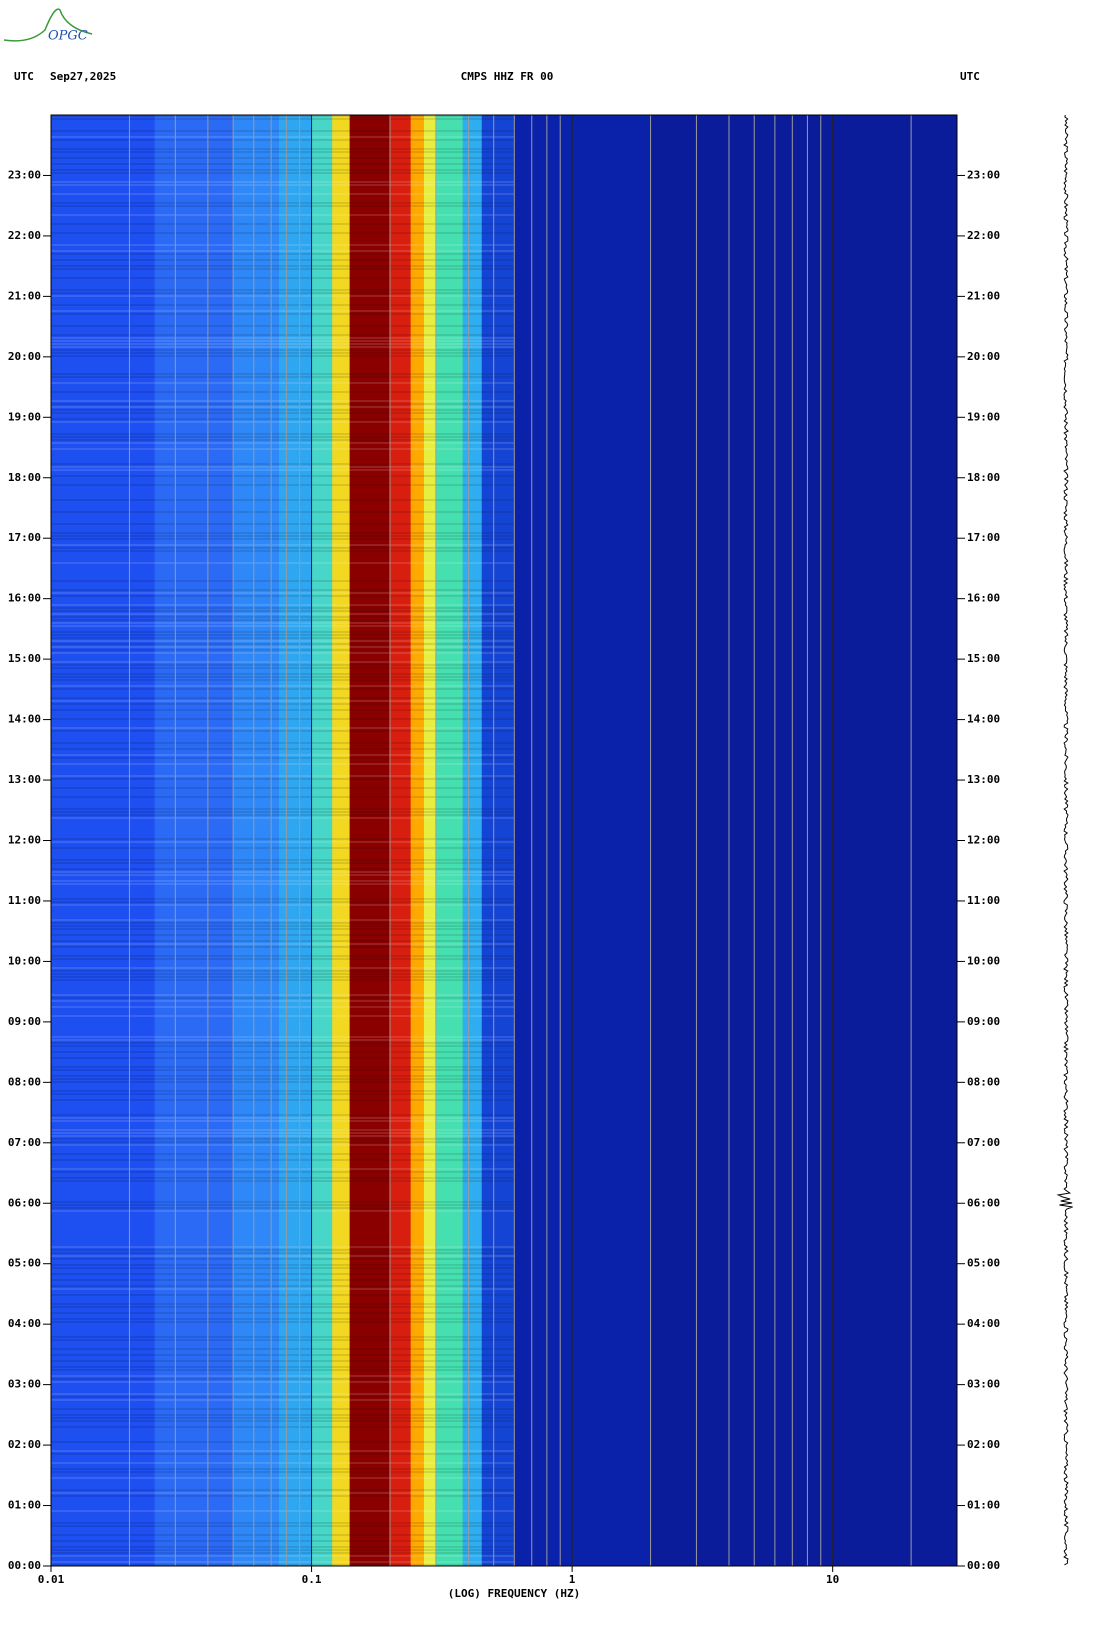  Describe the element at coordinates (24, 1021) in the screenshot. I see `y-tick-label: 09:00` at that location.